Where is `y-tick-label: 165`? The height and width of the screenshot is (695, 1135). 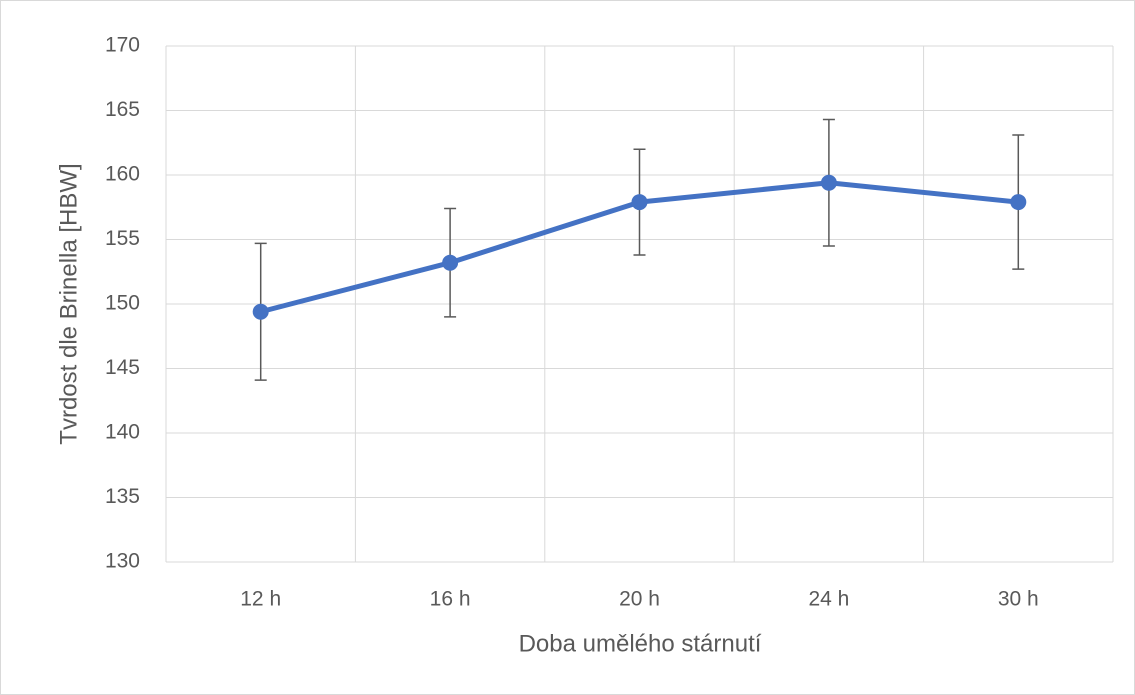
y-tick-label: 165 is located at coordinates (122, 109).